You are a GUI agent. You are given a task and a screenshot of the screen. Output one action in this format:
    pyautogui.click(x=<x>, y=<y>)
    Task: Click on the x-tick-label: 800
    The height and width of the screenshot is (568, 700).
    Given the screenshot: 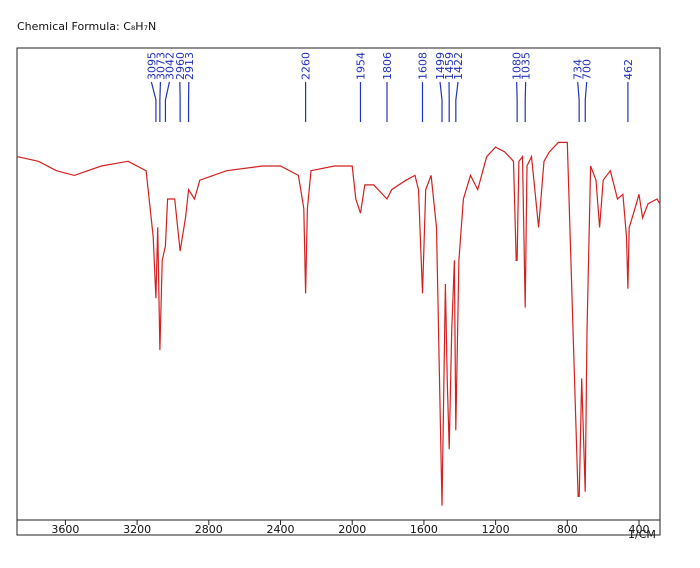 What is the action you would take?
    pyautogui.click(x=567, y=529)
    